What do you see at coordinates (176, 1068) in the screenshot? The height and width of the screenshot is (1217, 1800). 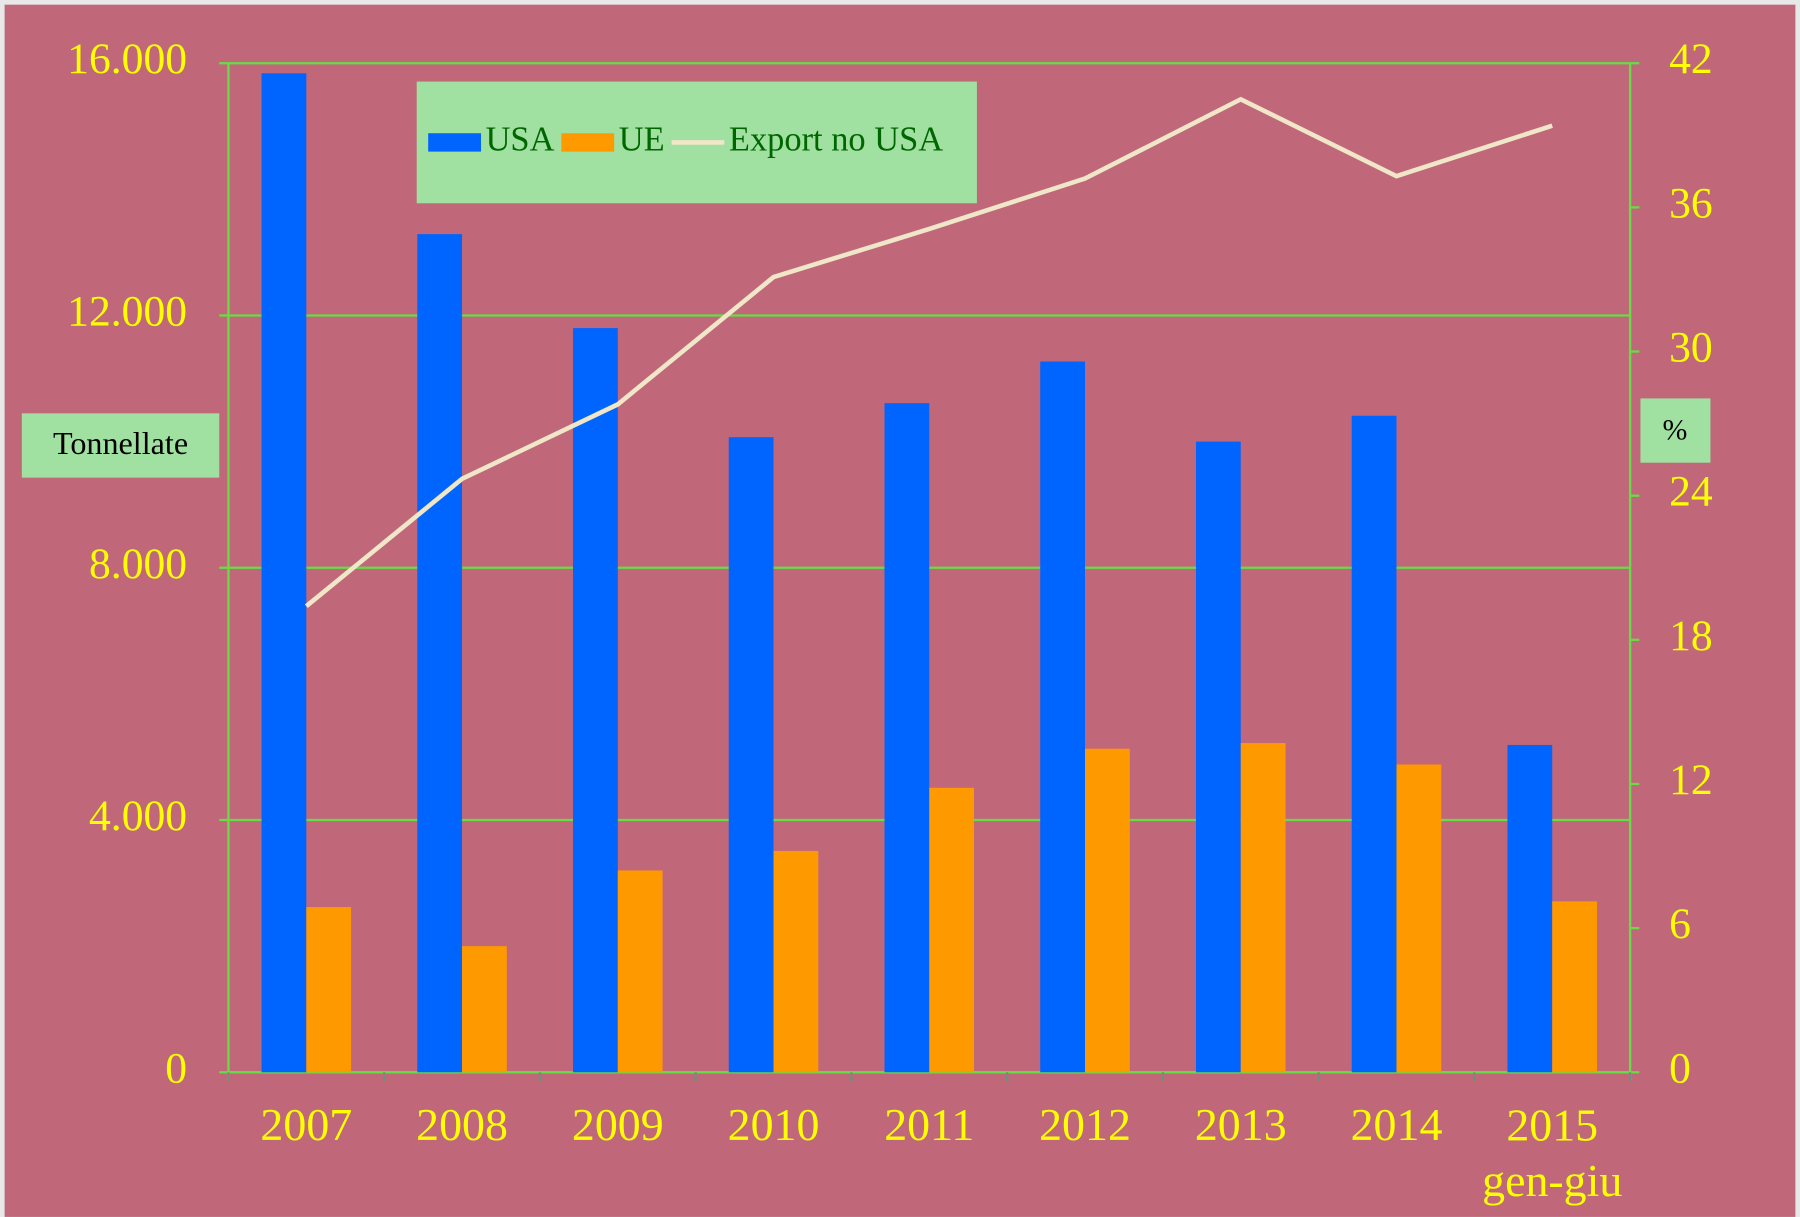 I see `y-tick-label: 0` at bounding box center [176, 1068].